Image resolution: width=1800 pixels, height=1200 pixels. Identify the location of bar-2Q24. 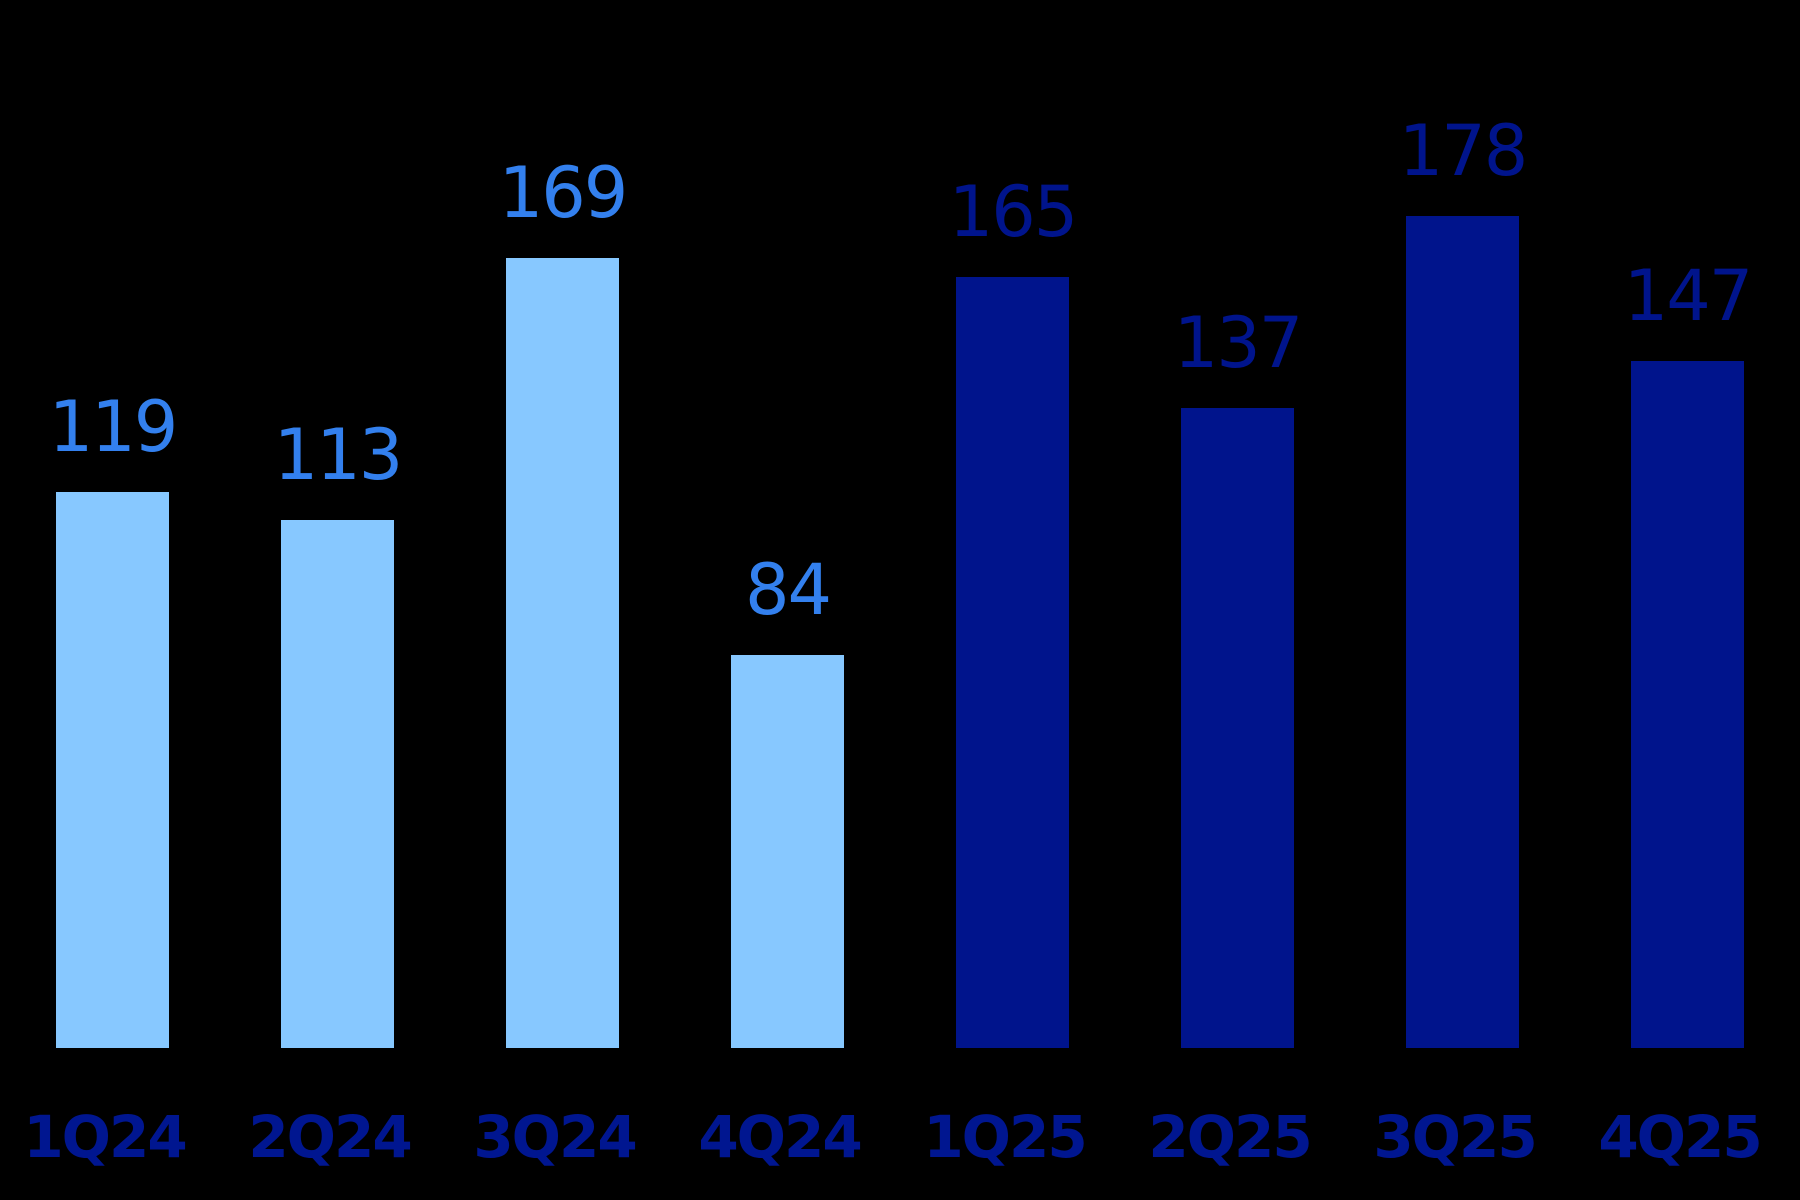
(337, 783).